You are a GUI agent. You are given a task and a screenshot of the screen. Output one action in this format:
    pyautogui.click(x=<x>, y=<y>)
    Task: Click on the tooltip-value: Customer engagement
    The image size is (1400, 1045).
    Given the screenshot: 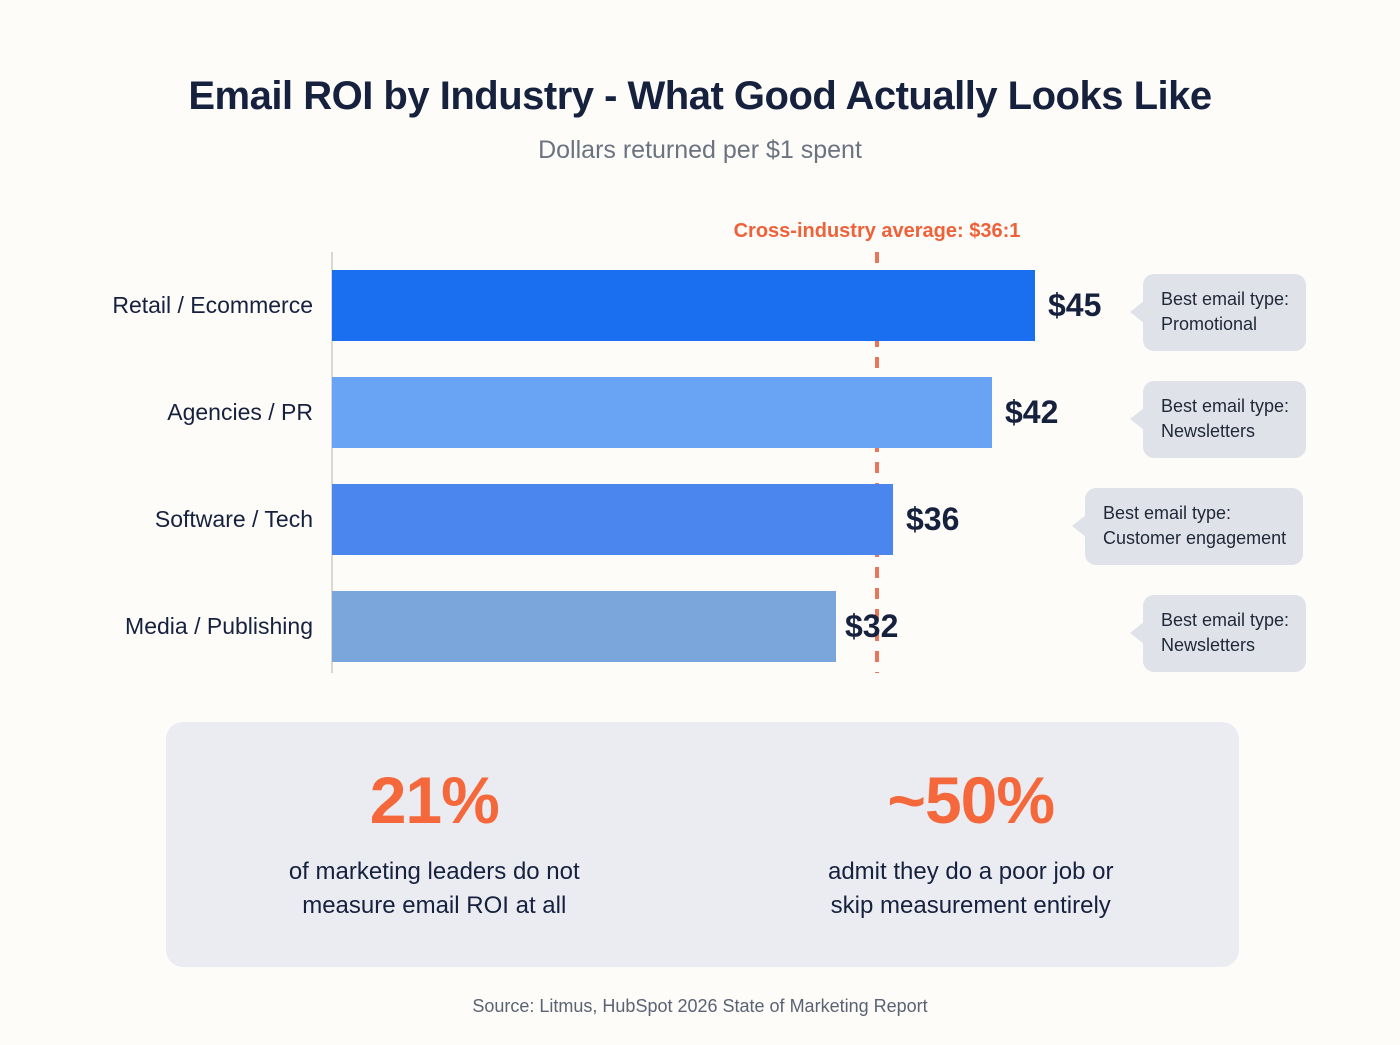 What is the action you would take?
    pyautogui.click(x=1195, y=537)
    